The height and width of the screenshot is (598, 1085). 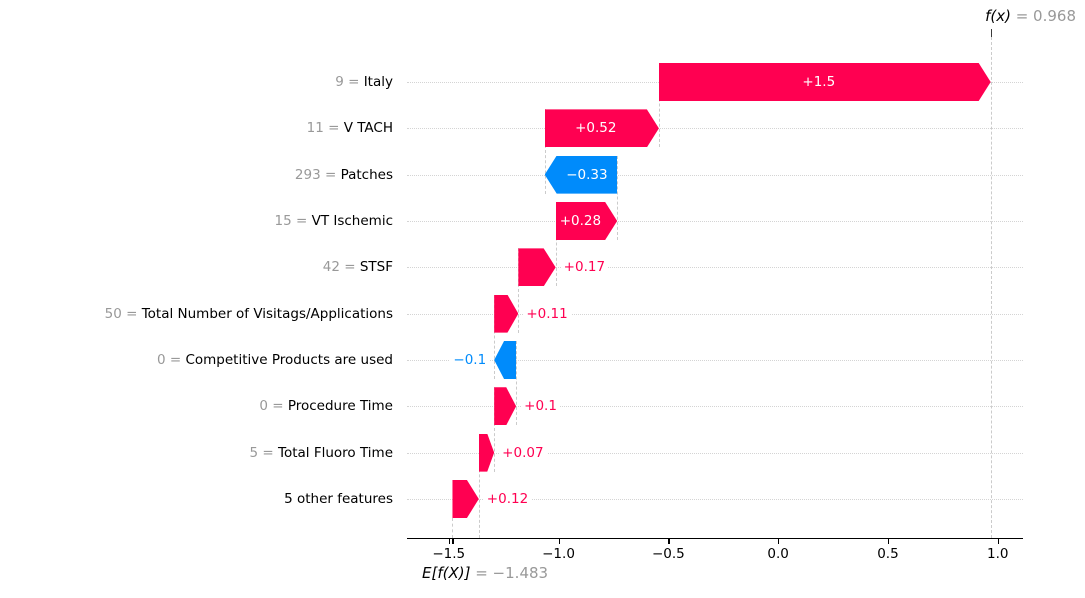 I want to click on feature-name: Total Fluoro Time, so click(x=335, y=452).